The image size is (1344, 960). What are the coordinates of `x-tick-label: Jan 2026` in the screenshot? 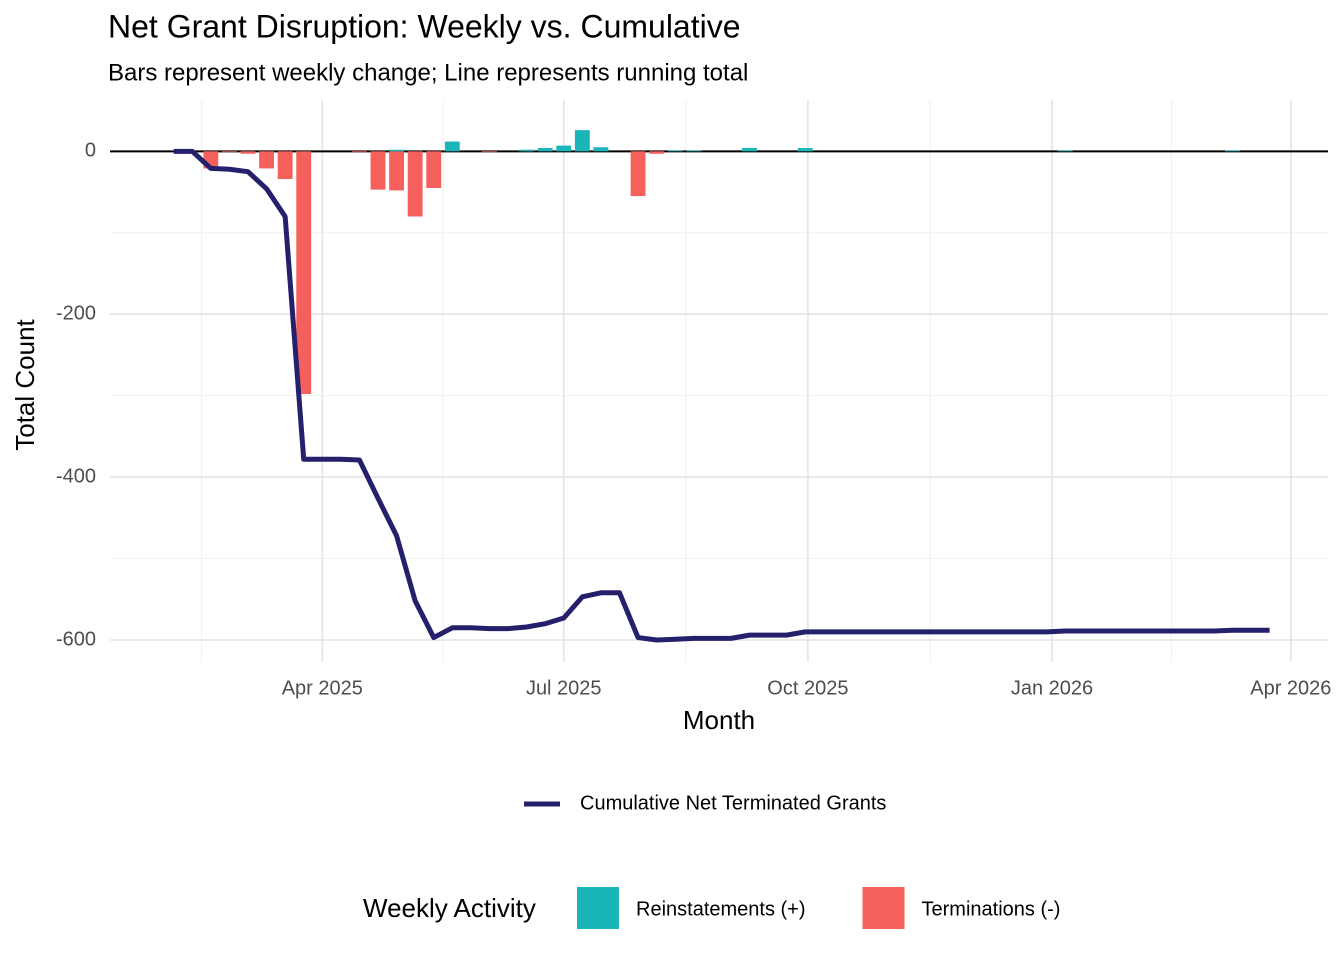 It's located at (1052, 688).